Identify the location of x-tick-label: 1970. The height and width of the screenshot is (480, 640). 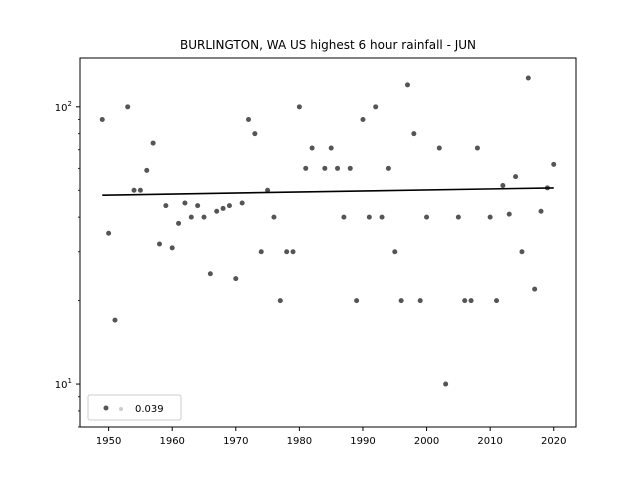
(235, 441).